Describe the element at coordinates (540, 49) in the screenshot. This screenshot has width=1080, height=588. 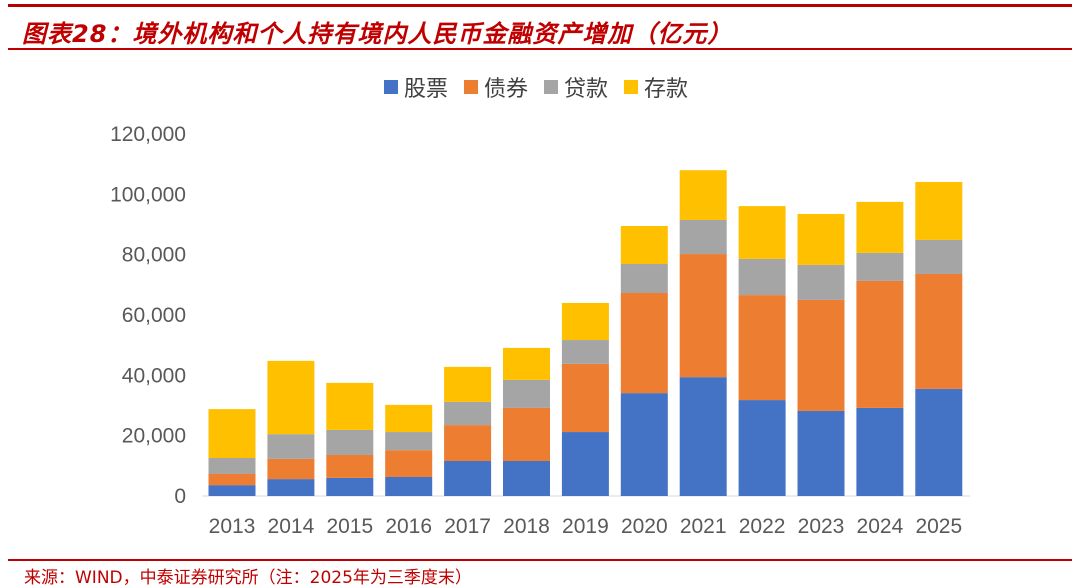
I see `title-rule` at that location.